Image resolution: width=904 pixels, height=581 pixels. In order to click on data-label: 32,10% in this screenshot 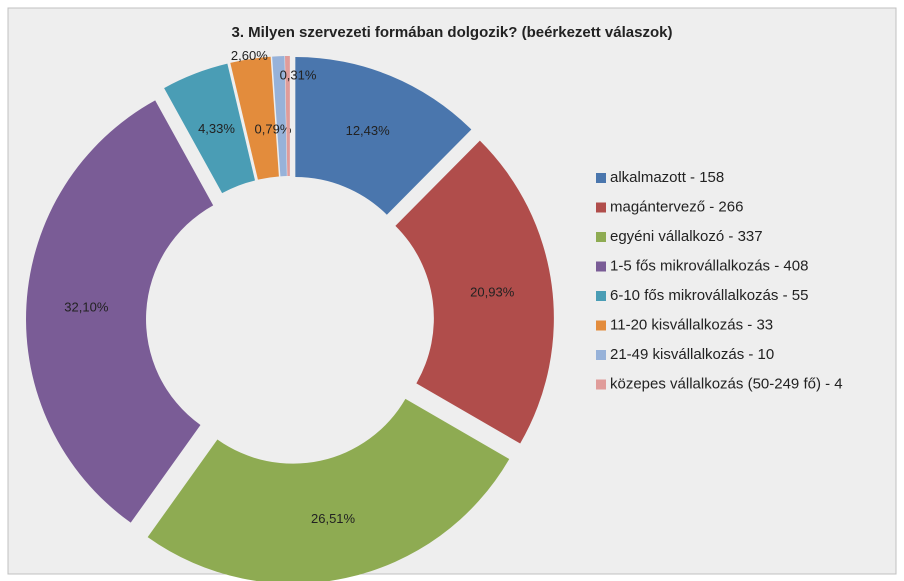, I will do `click(86, 307)`.